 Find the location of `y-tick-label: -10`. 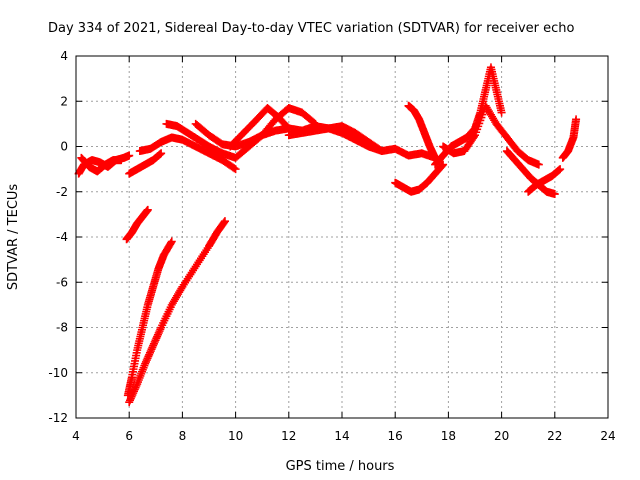

y-tick-label: -10 is located at coordinates (58, 373).